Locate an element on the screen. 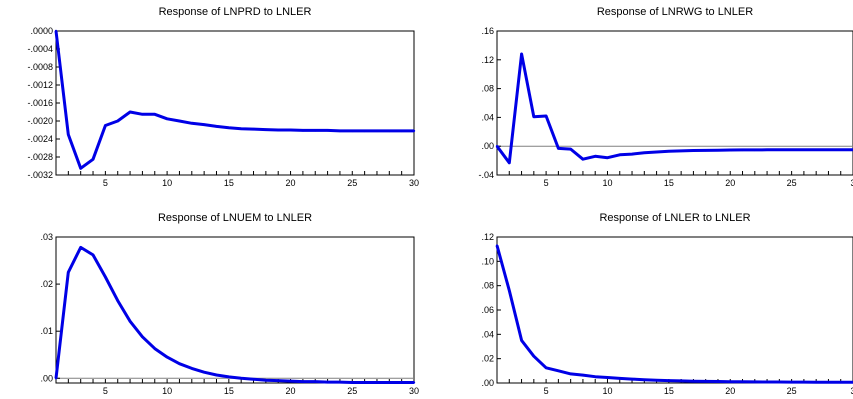  chart-title: Response of LNLER to LNLER is located at coordinates (674, 218).